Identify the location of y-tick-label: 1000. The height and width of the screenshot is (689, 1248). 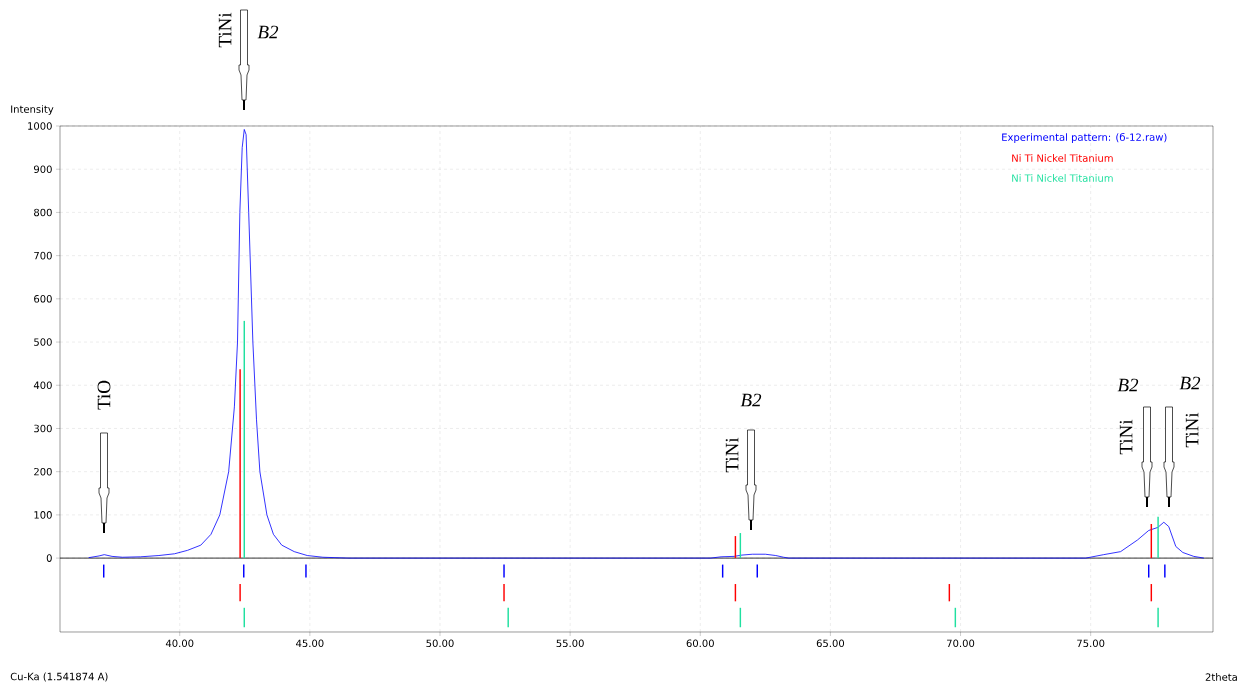
(40, 126).